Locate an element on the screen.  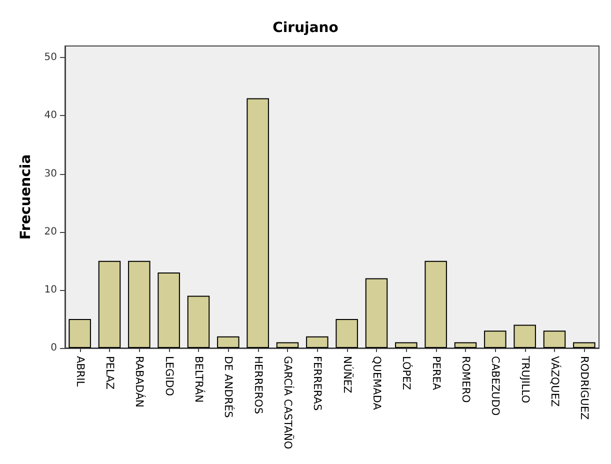
y-tick-label: 10 is located at coordinates (50, 290).